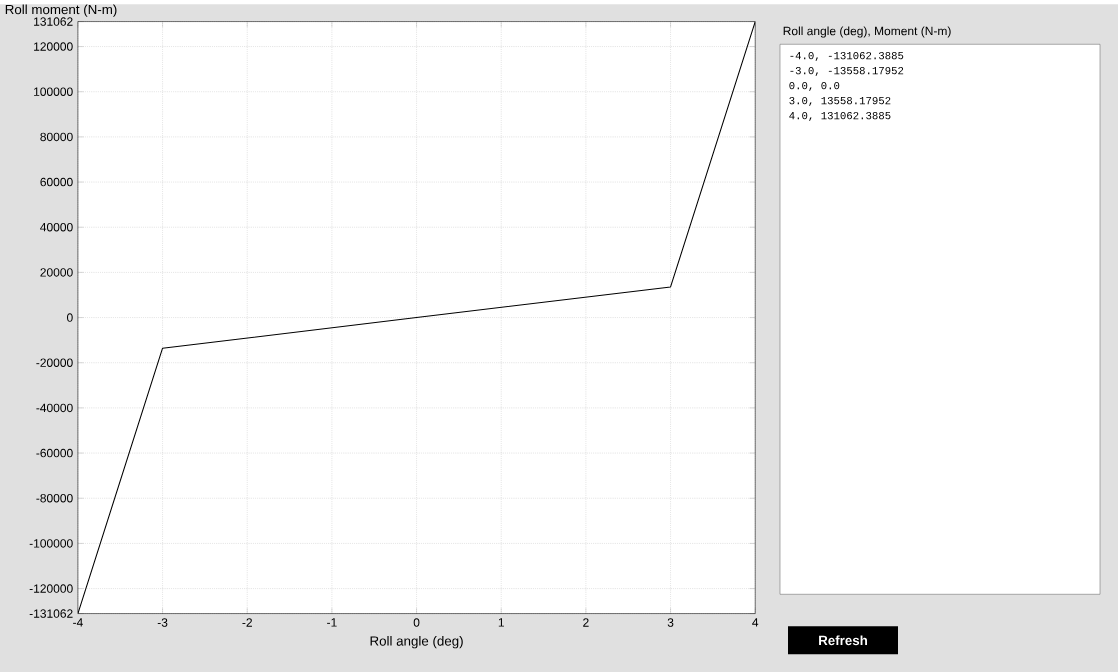  I want to click on y-tick-label: -20000, so click(54, 362).